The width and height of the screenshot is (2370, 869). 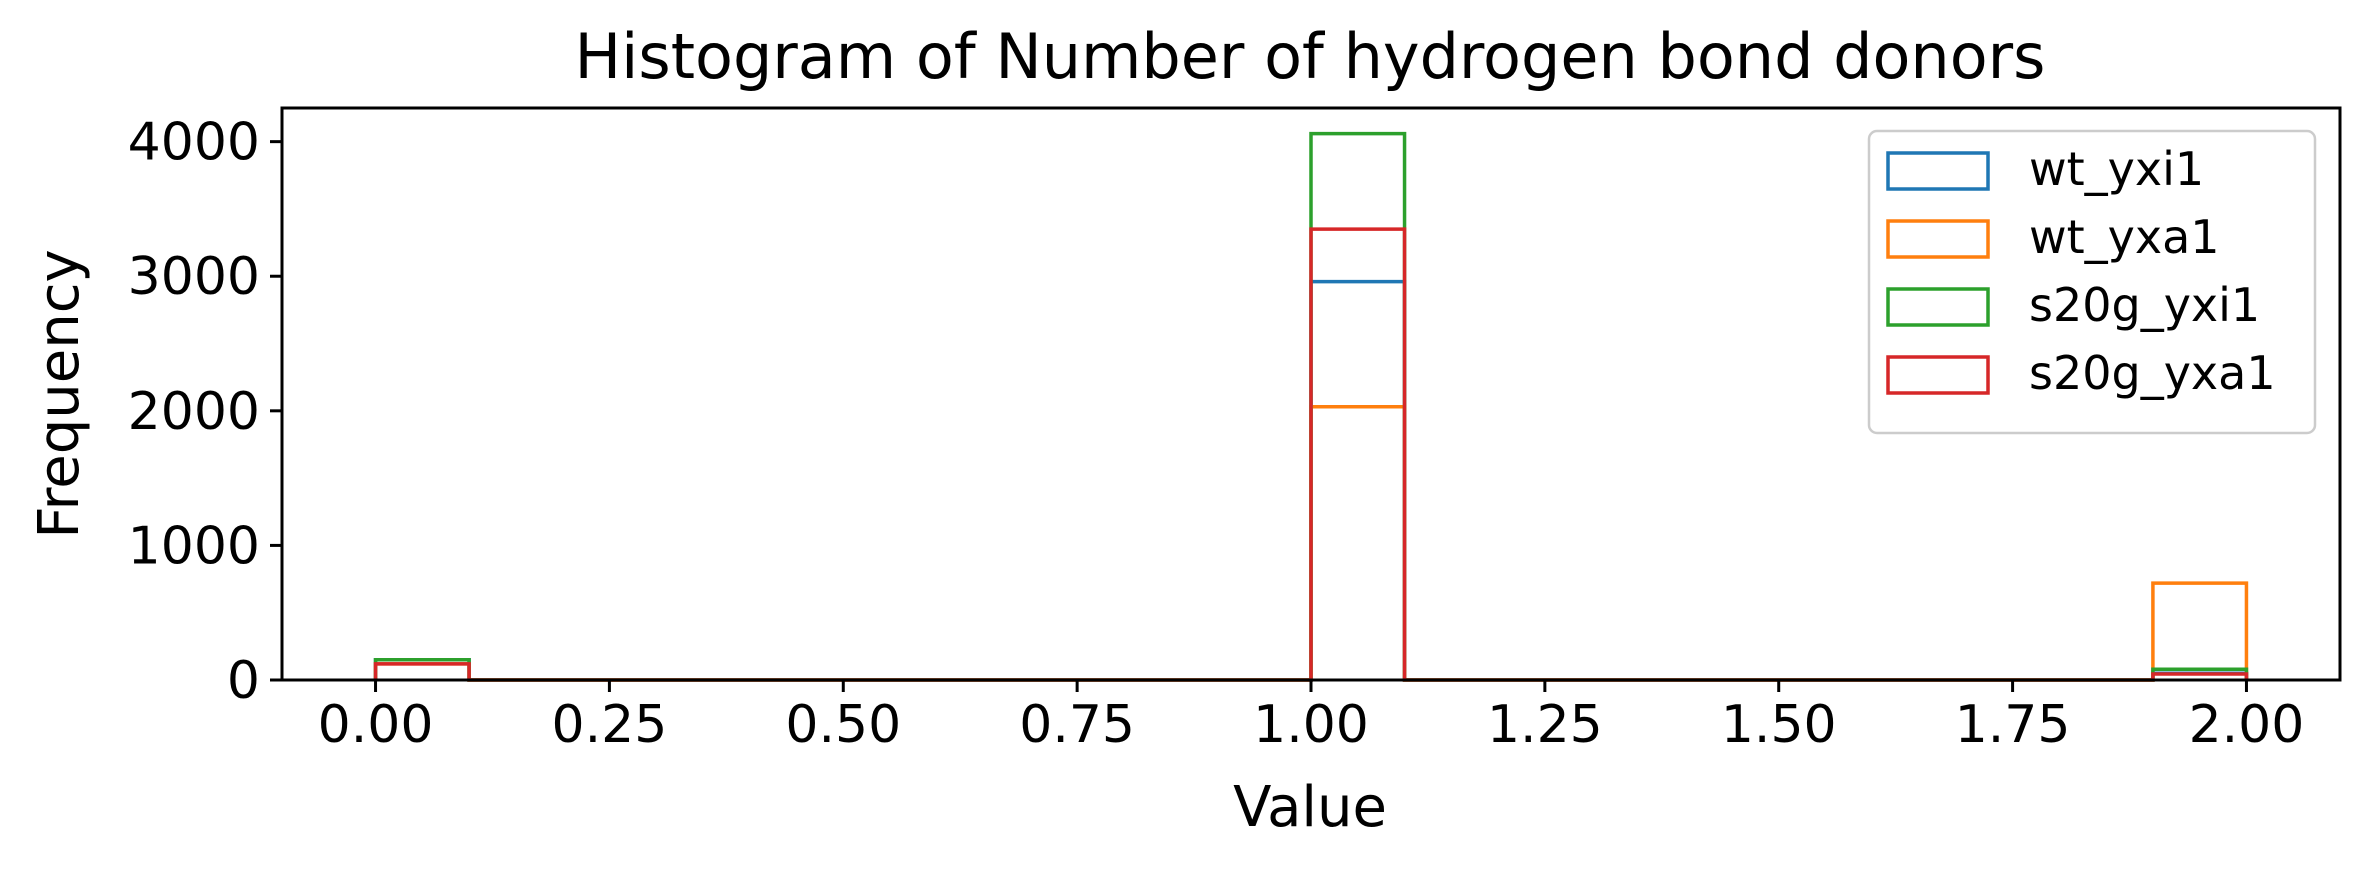 I want to click on y-axis-label: Frequency, so click(x=59, y=393).